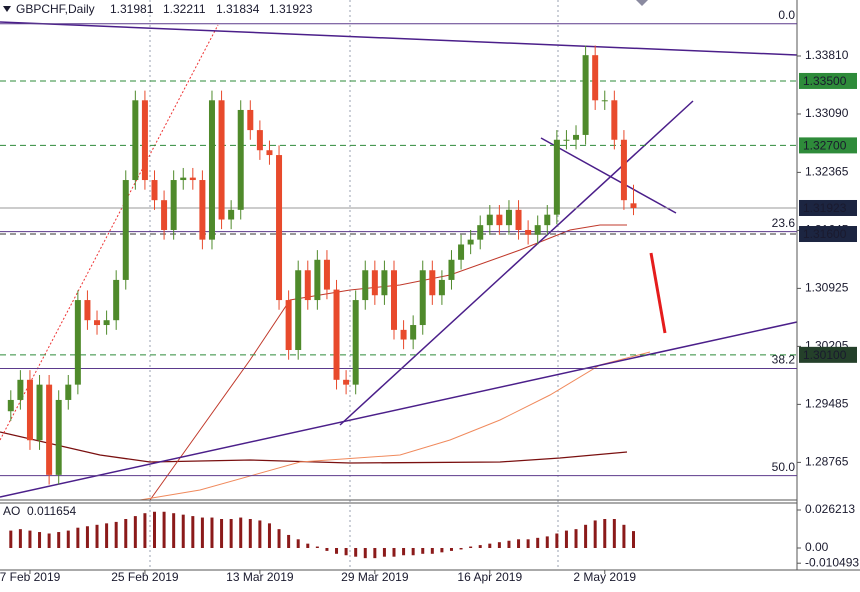 This screenshot has height=592, width=860. What do you see at coordinates (11, 511) in the screenshot?
I see `ao-name: AO` at bounding box center [11, 511].